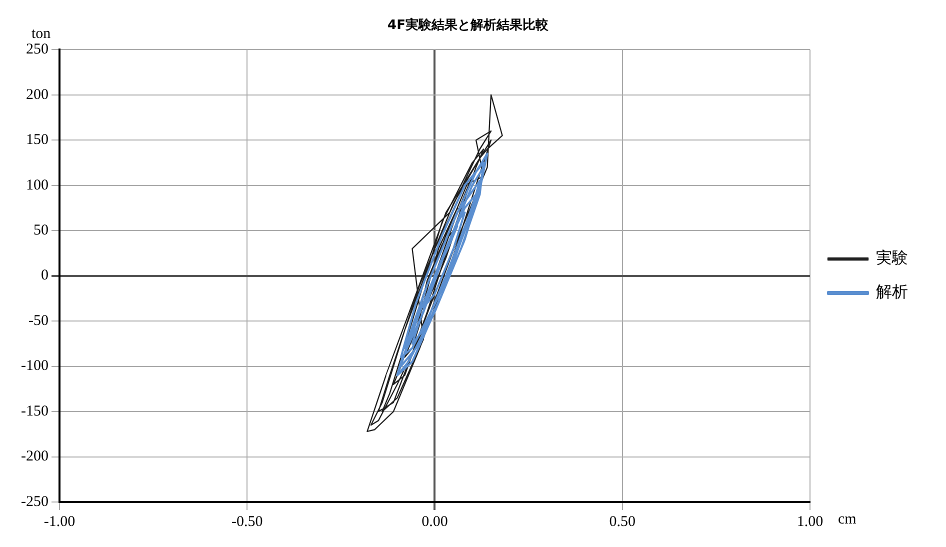 The image size is (946, 547). Describe the element at coordinates (892, 292) in the screenshot. I see `legend-label: 解析` at that location.